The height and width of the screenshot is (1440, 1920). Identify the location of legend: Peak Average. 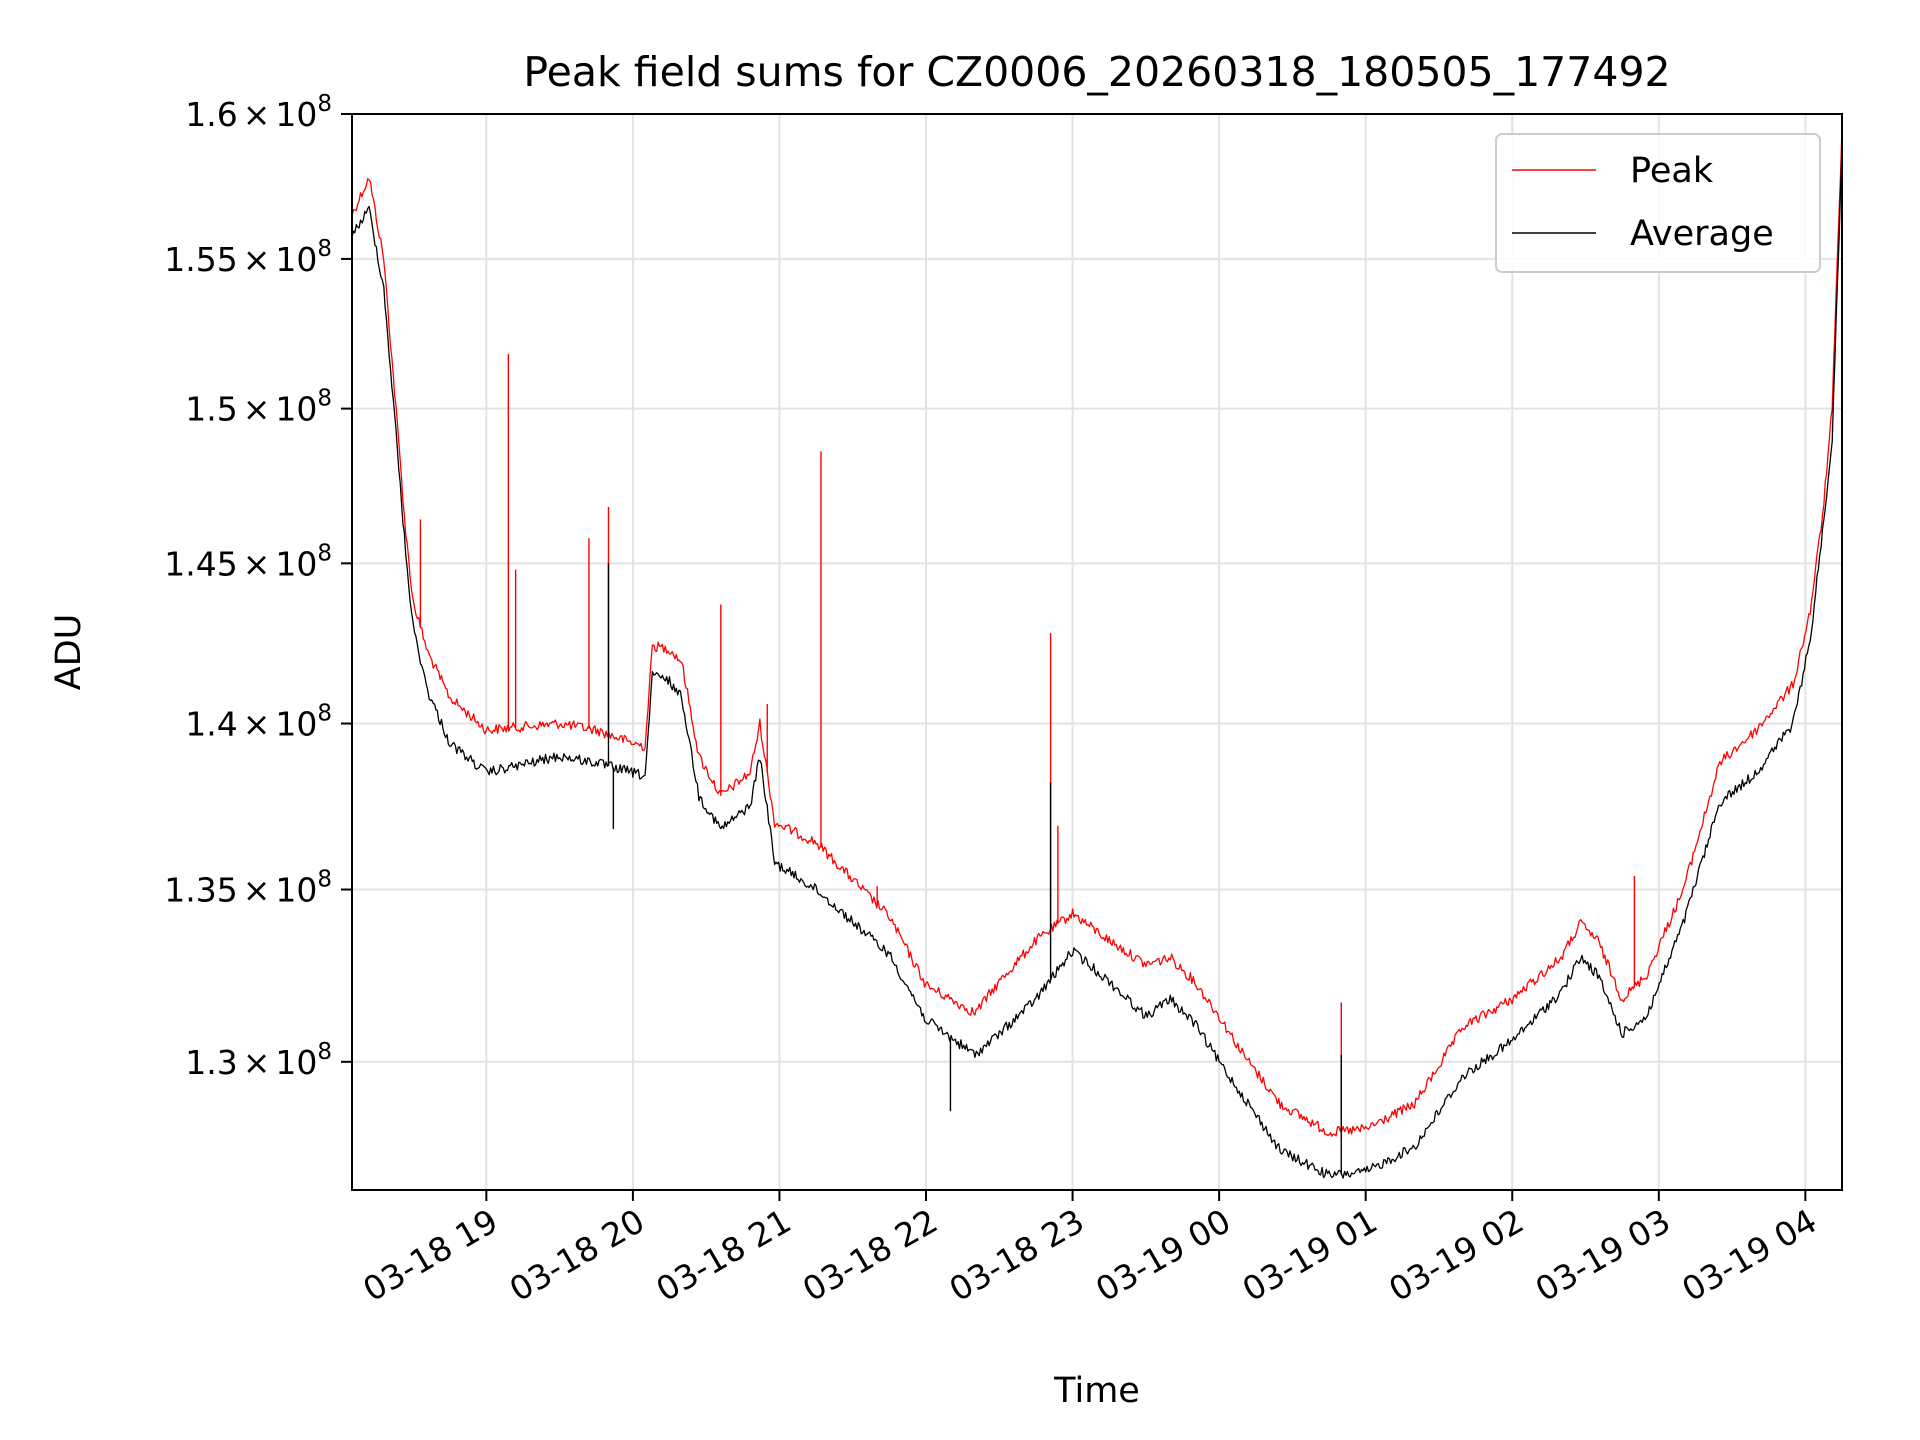
(1658, 203).